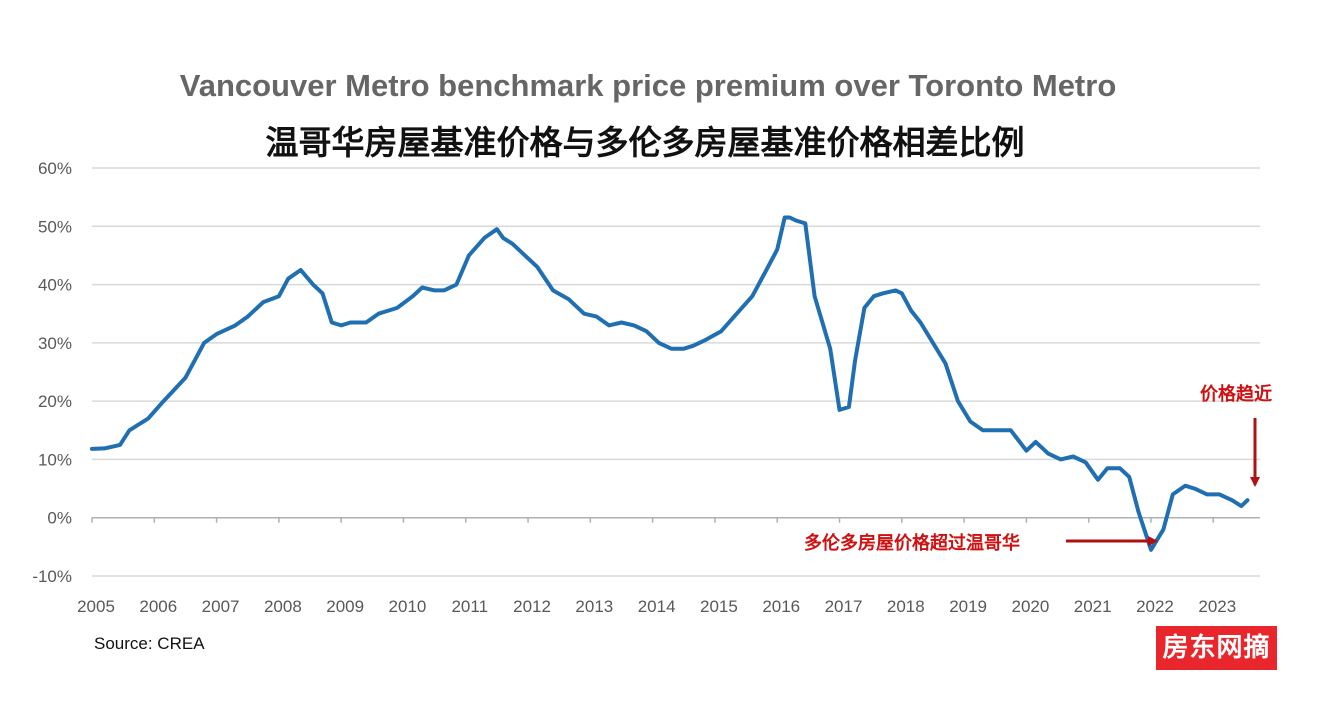 The width and height of the screenshot is (1336, 722). Describe the element at coordinates (532, 606) in the screenshot. I see `x-tick-label: 2012` at that location.